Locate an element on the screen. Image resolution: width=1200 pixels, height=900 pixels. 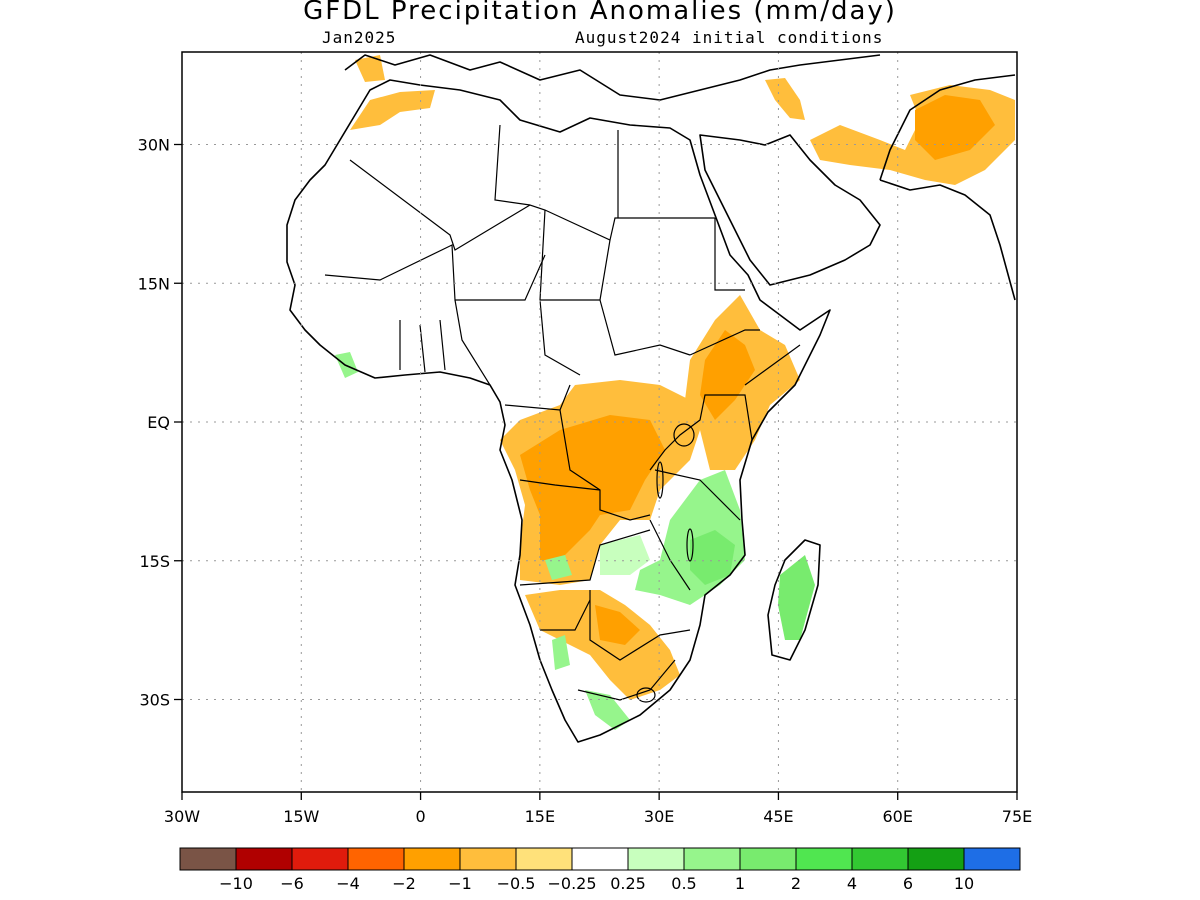
mediterranean-north-coast is located at coordinates (612, 77).